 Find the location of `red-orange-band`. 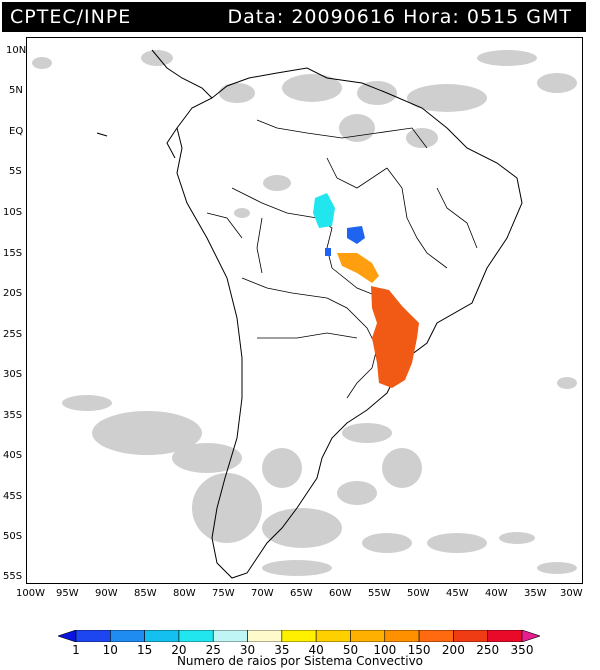

red-orange-band is located at coordinates (395, 337).